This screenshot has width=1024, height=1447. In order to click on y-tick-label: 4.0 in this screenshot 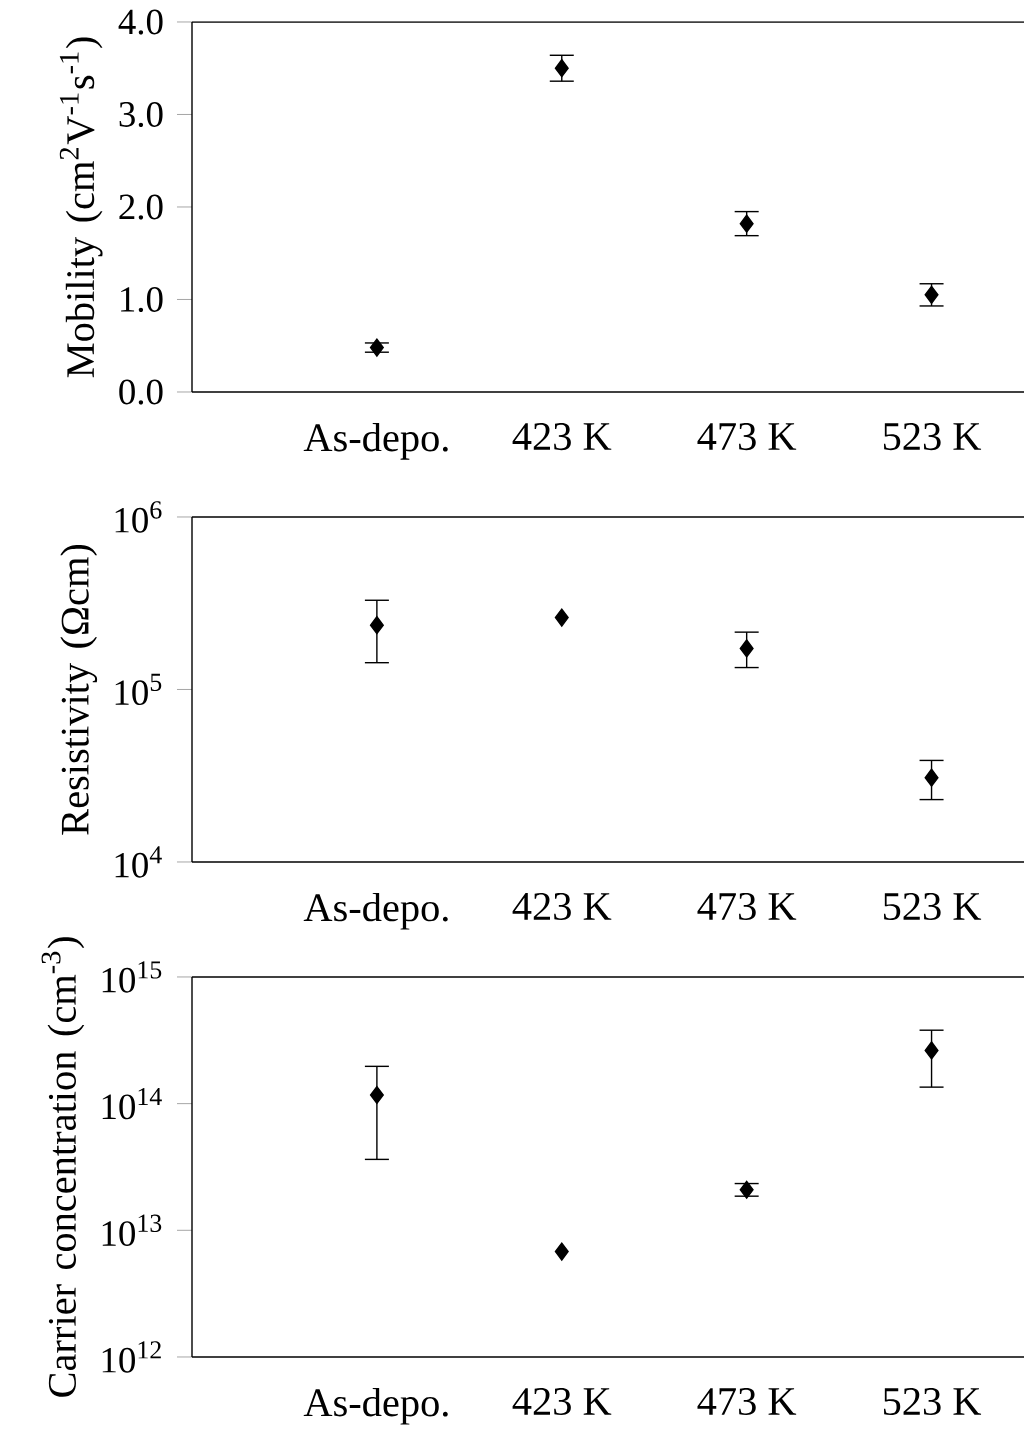, I will do `click(140, 22)`.